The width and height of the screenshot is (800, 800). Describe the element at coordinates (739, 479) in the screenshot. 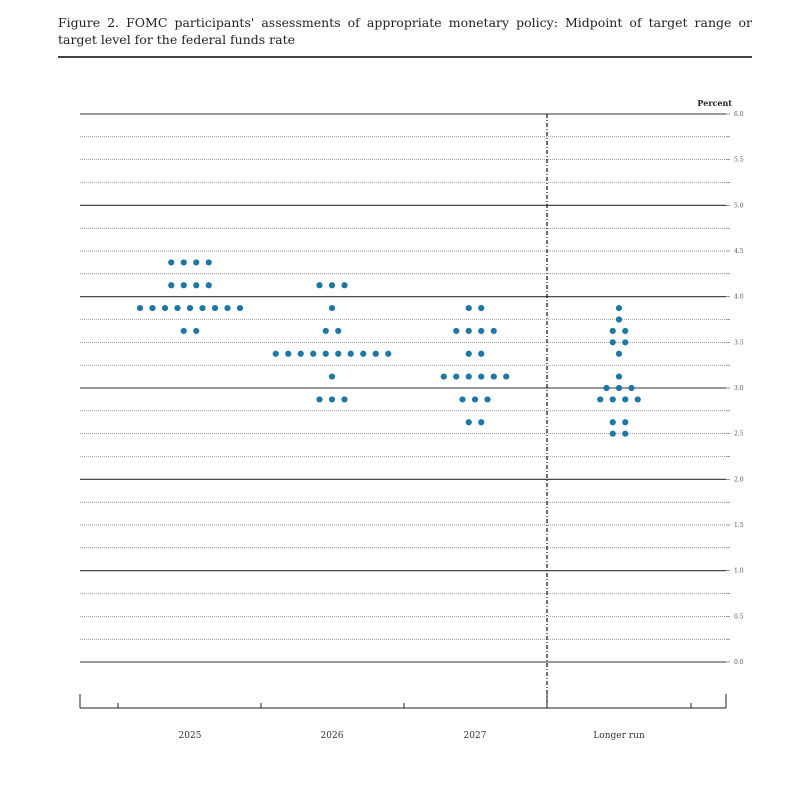

I see `y-tick-label: 2.0` at that location.